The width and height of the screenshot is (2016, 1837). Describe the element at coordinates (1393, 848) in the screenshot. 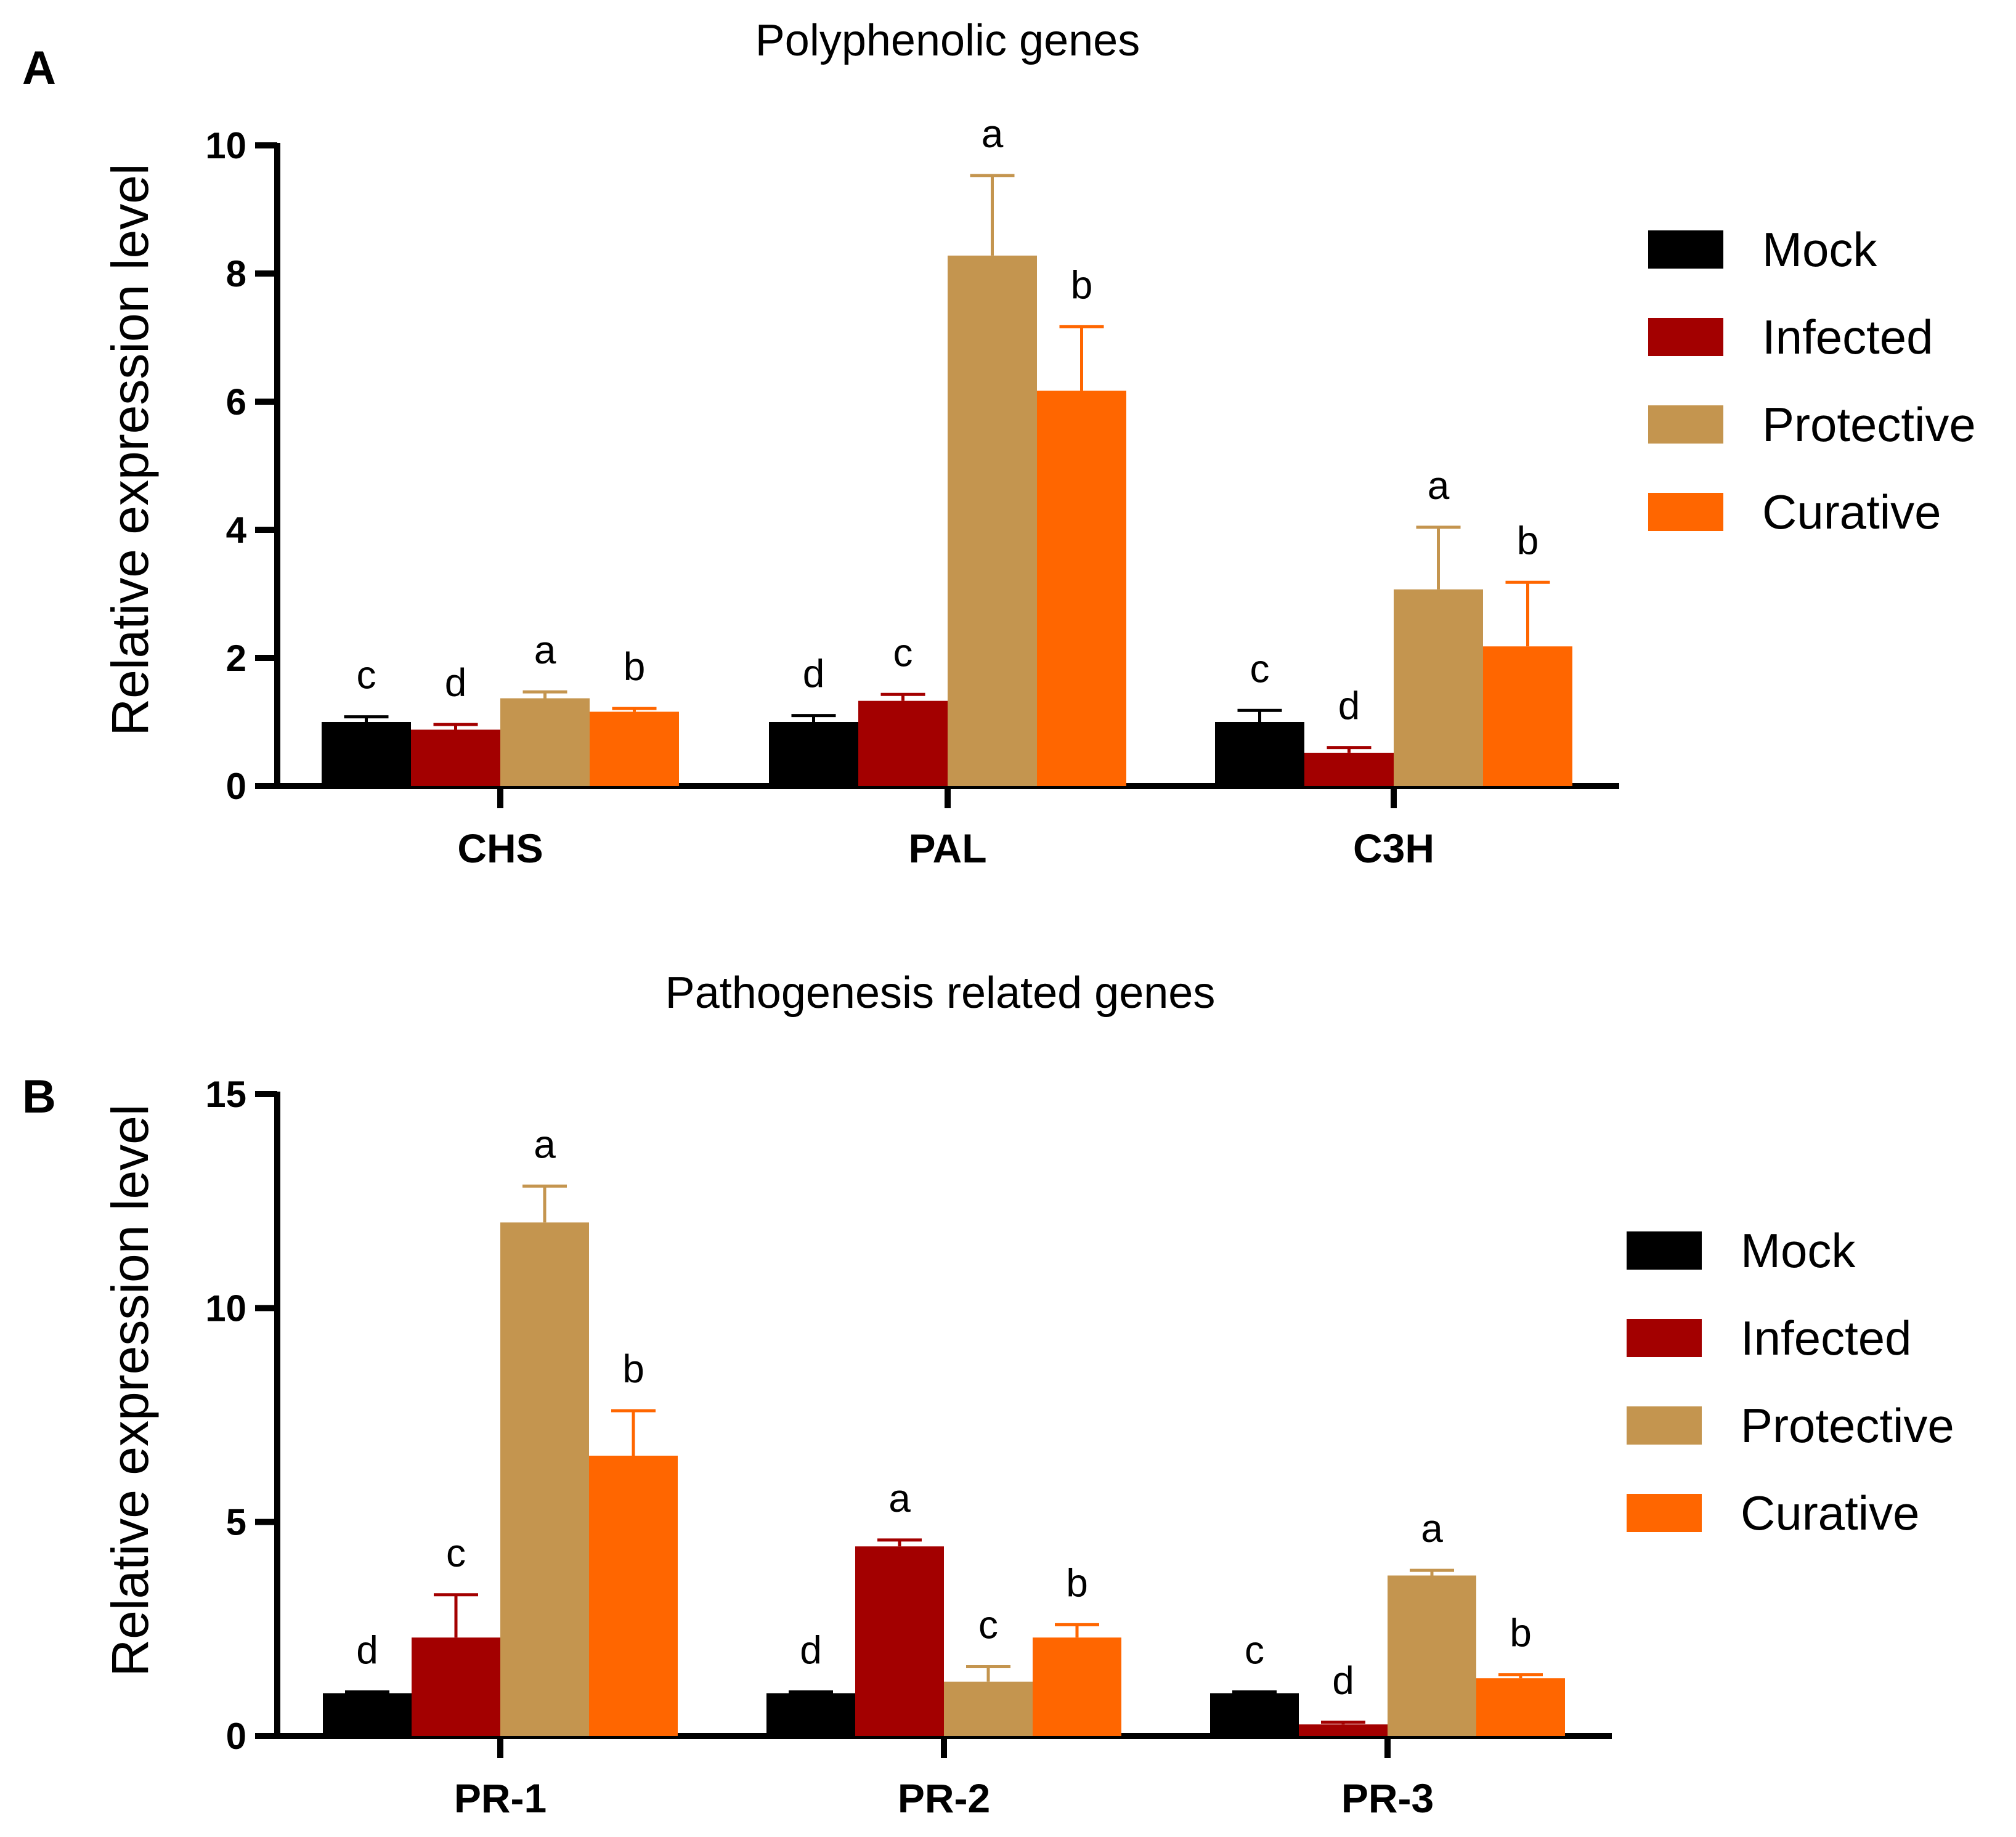

I see `panel-a-x-tick-label: C3H` at that location.